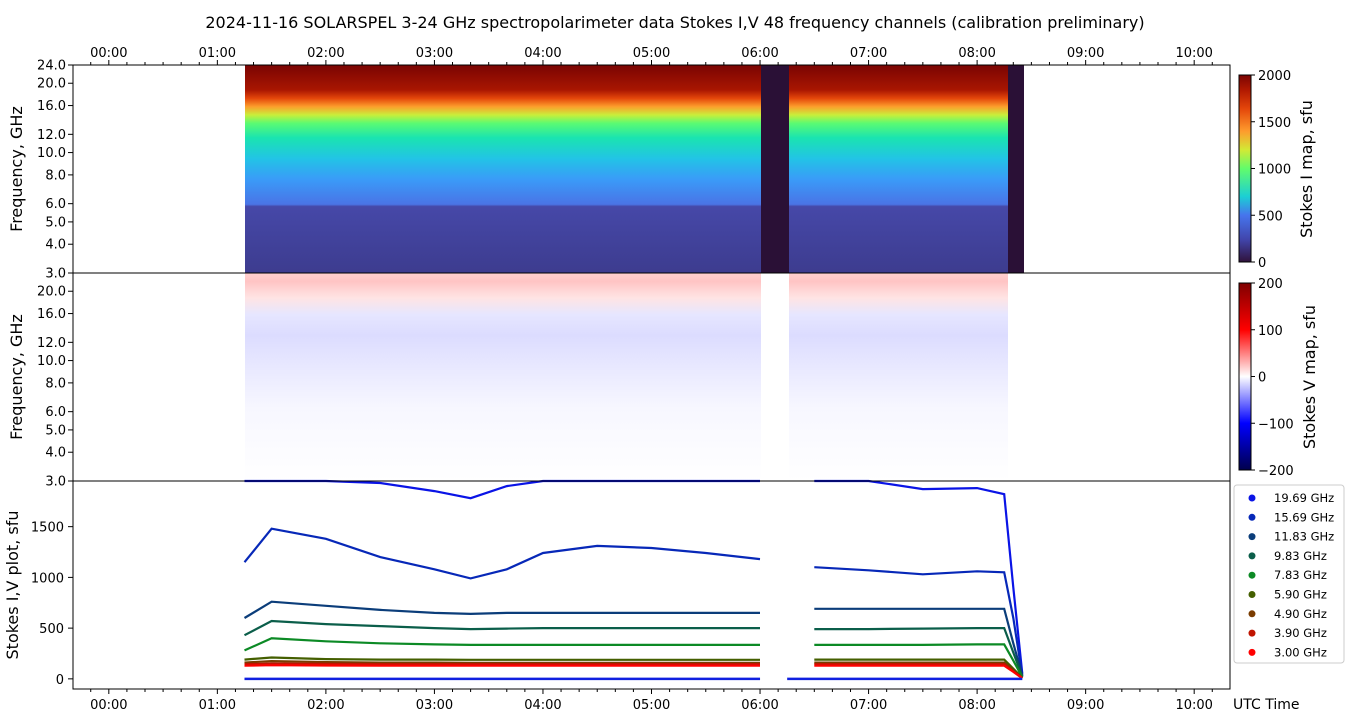  I want to click on legend-label: 7.83 GHz, so click(1300, 575).